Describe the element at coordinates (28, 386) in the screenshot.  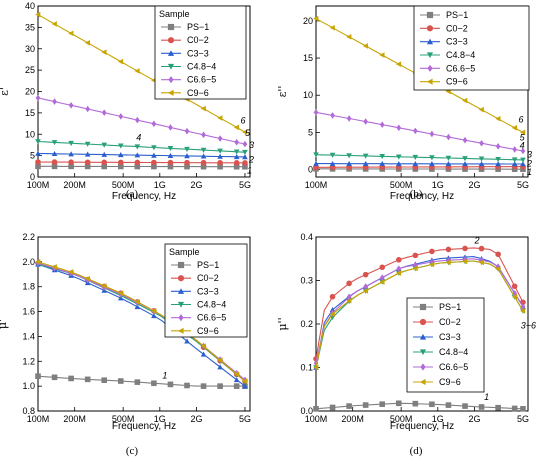
I see `y-tick-label: 1.0` at that location.